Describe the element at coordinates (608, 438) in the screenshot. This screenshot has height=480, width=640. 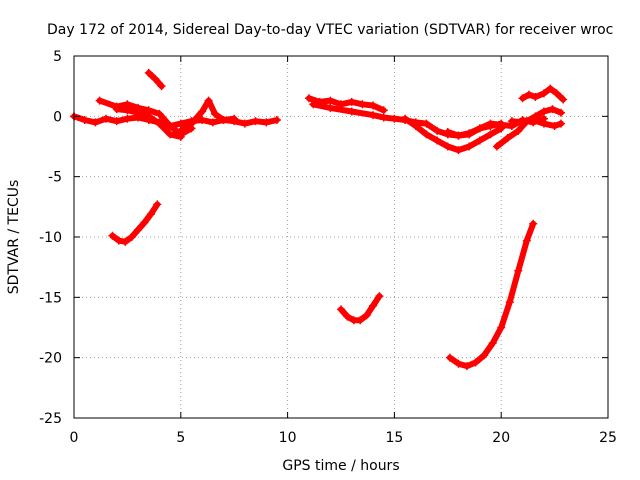
I see `x-tick-label: 25` at that location.